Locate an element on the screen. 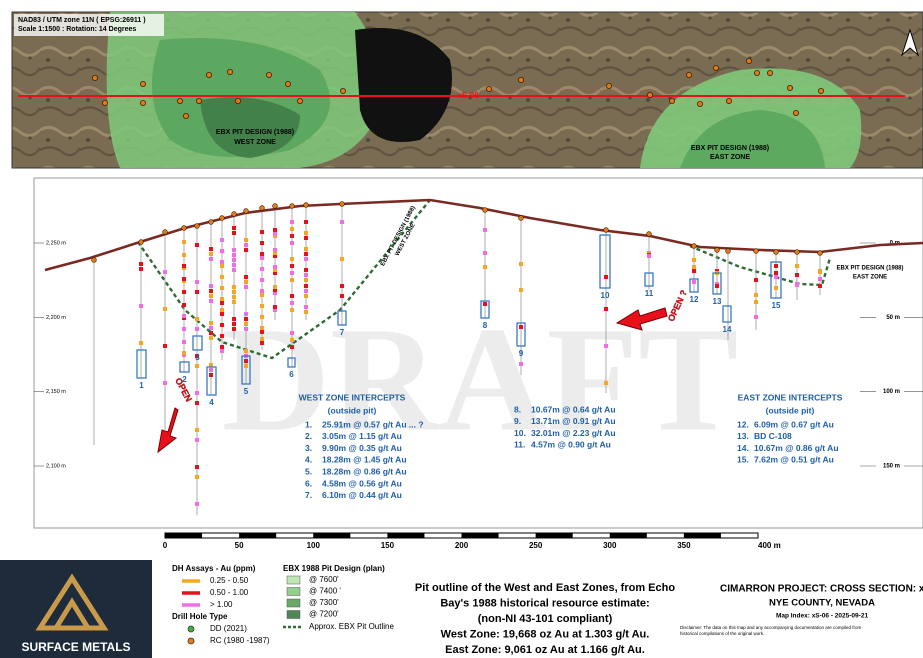 The width and height of the screenshot is (923, 658). intercept-number: 1. is located at coordinates (308, 424).